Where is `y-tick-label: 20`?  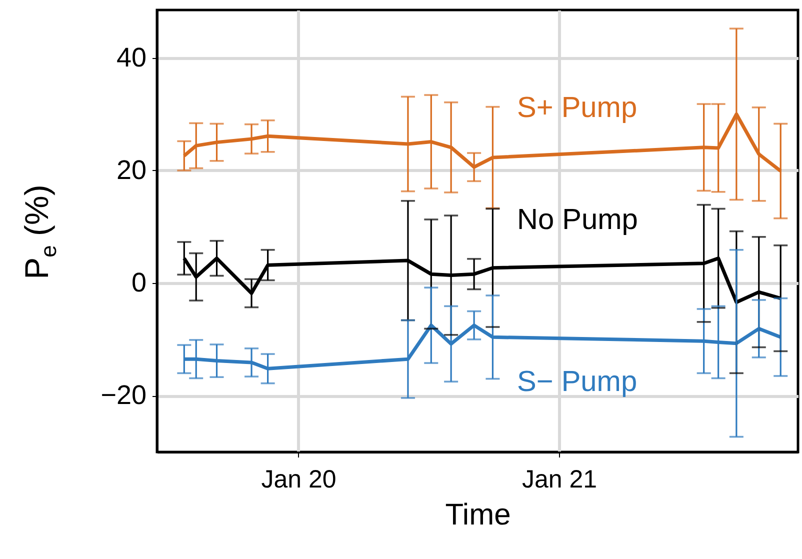
y-tick-label: 20 is located at coordinates (131, 169).